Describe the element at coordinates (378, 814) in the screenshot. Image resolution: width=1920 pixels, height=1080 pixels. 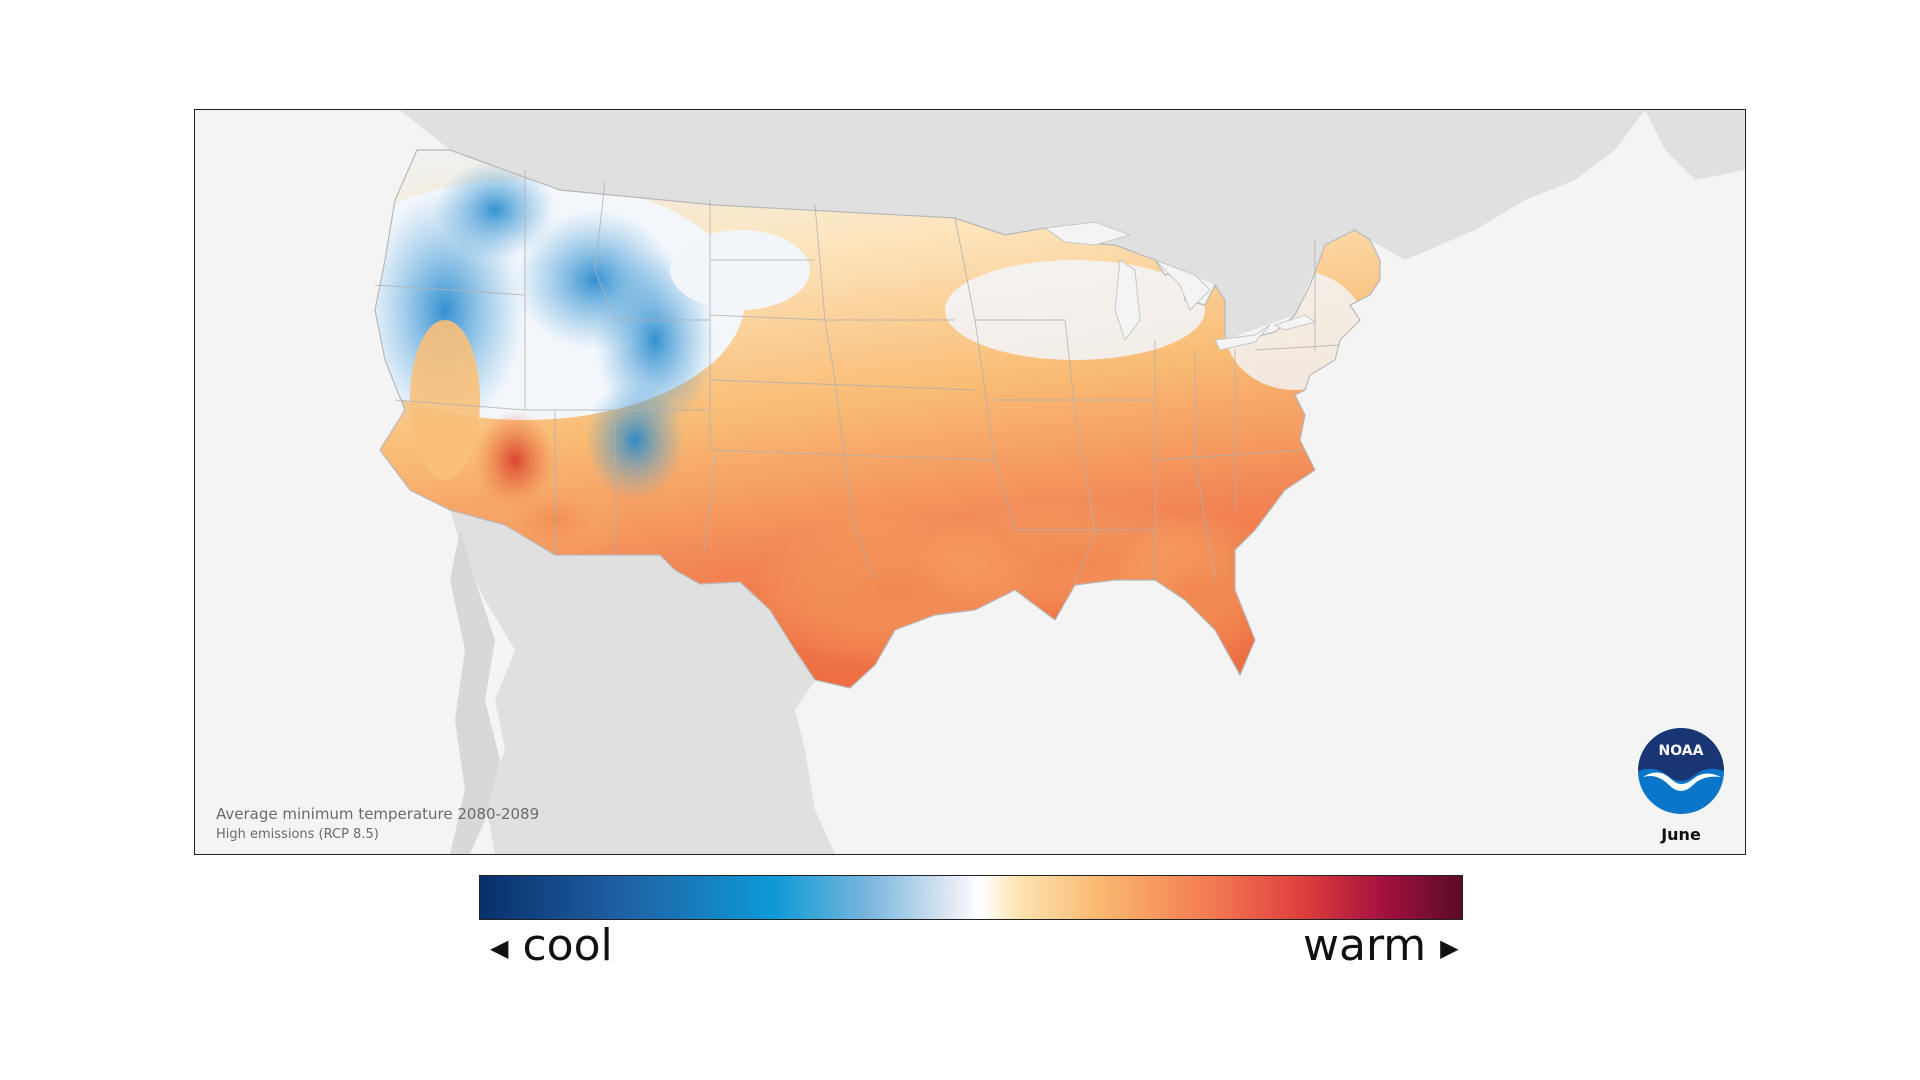
I see `caption-title: Average minimum temperature 2080-2089` at that location.